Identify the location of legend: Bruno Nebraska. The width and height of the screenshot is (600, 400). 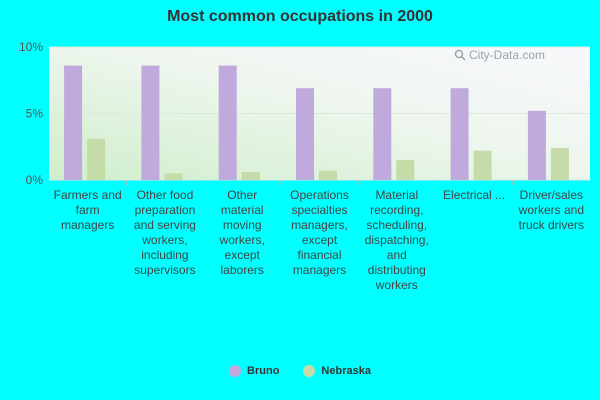
(300, 371).